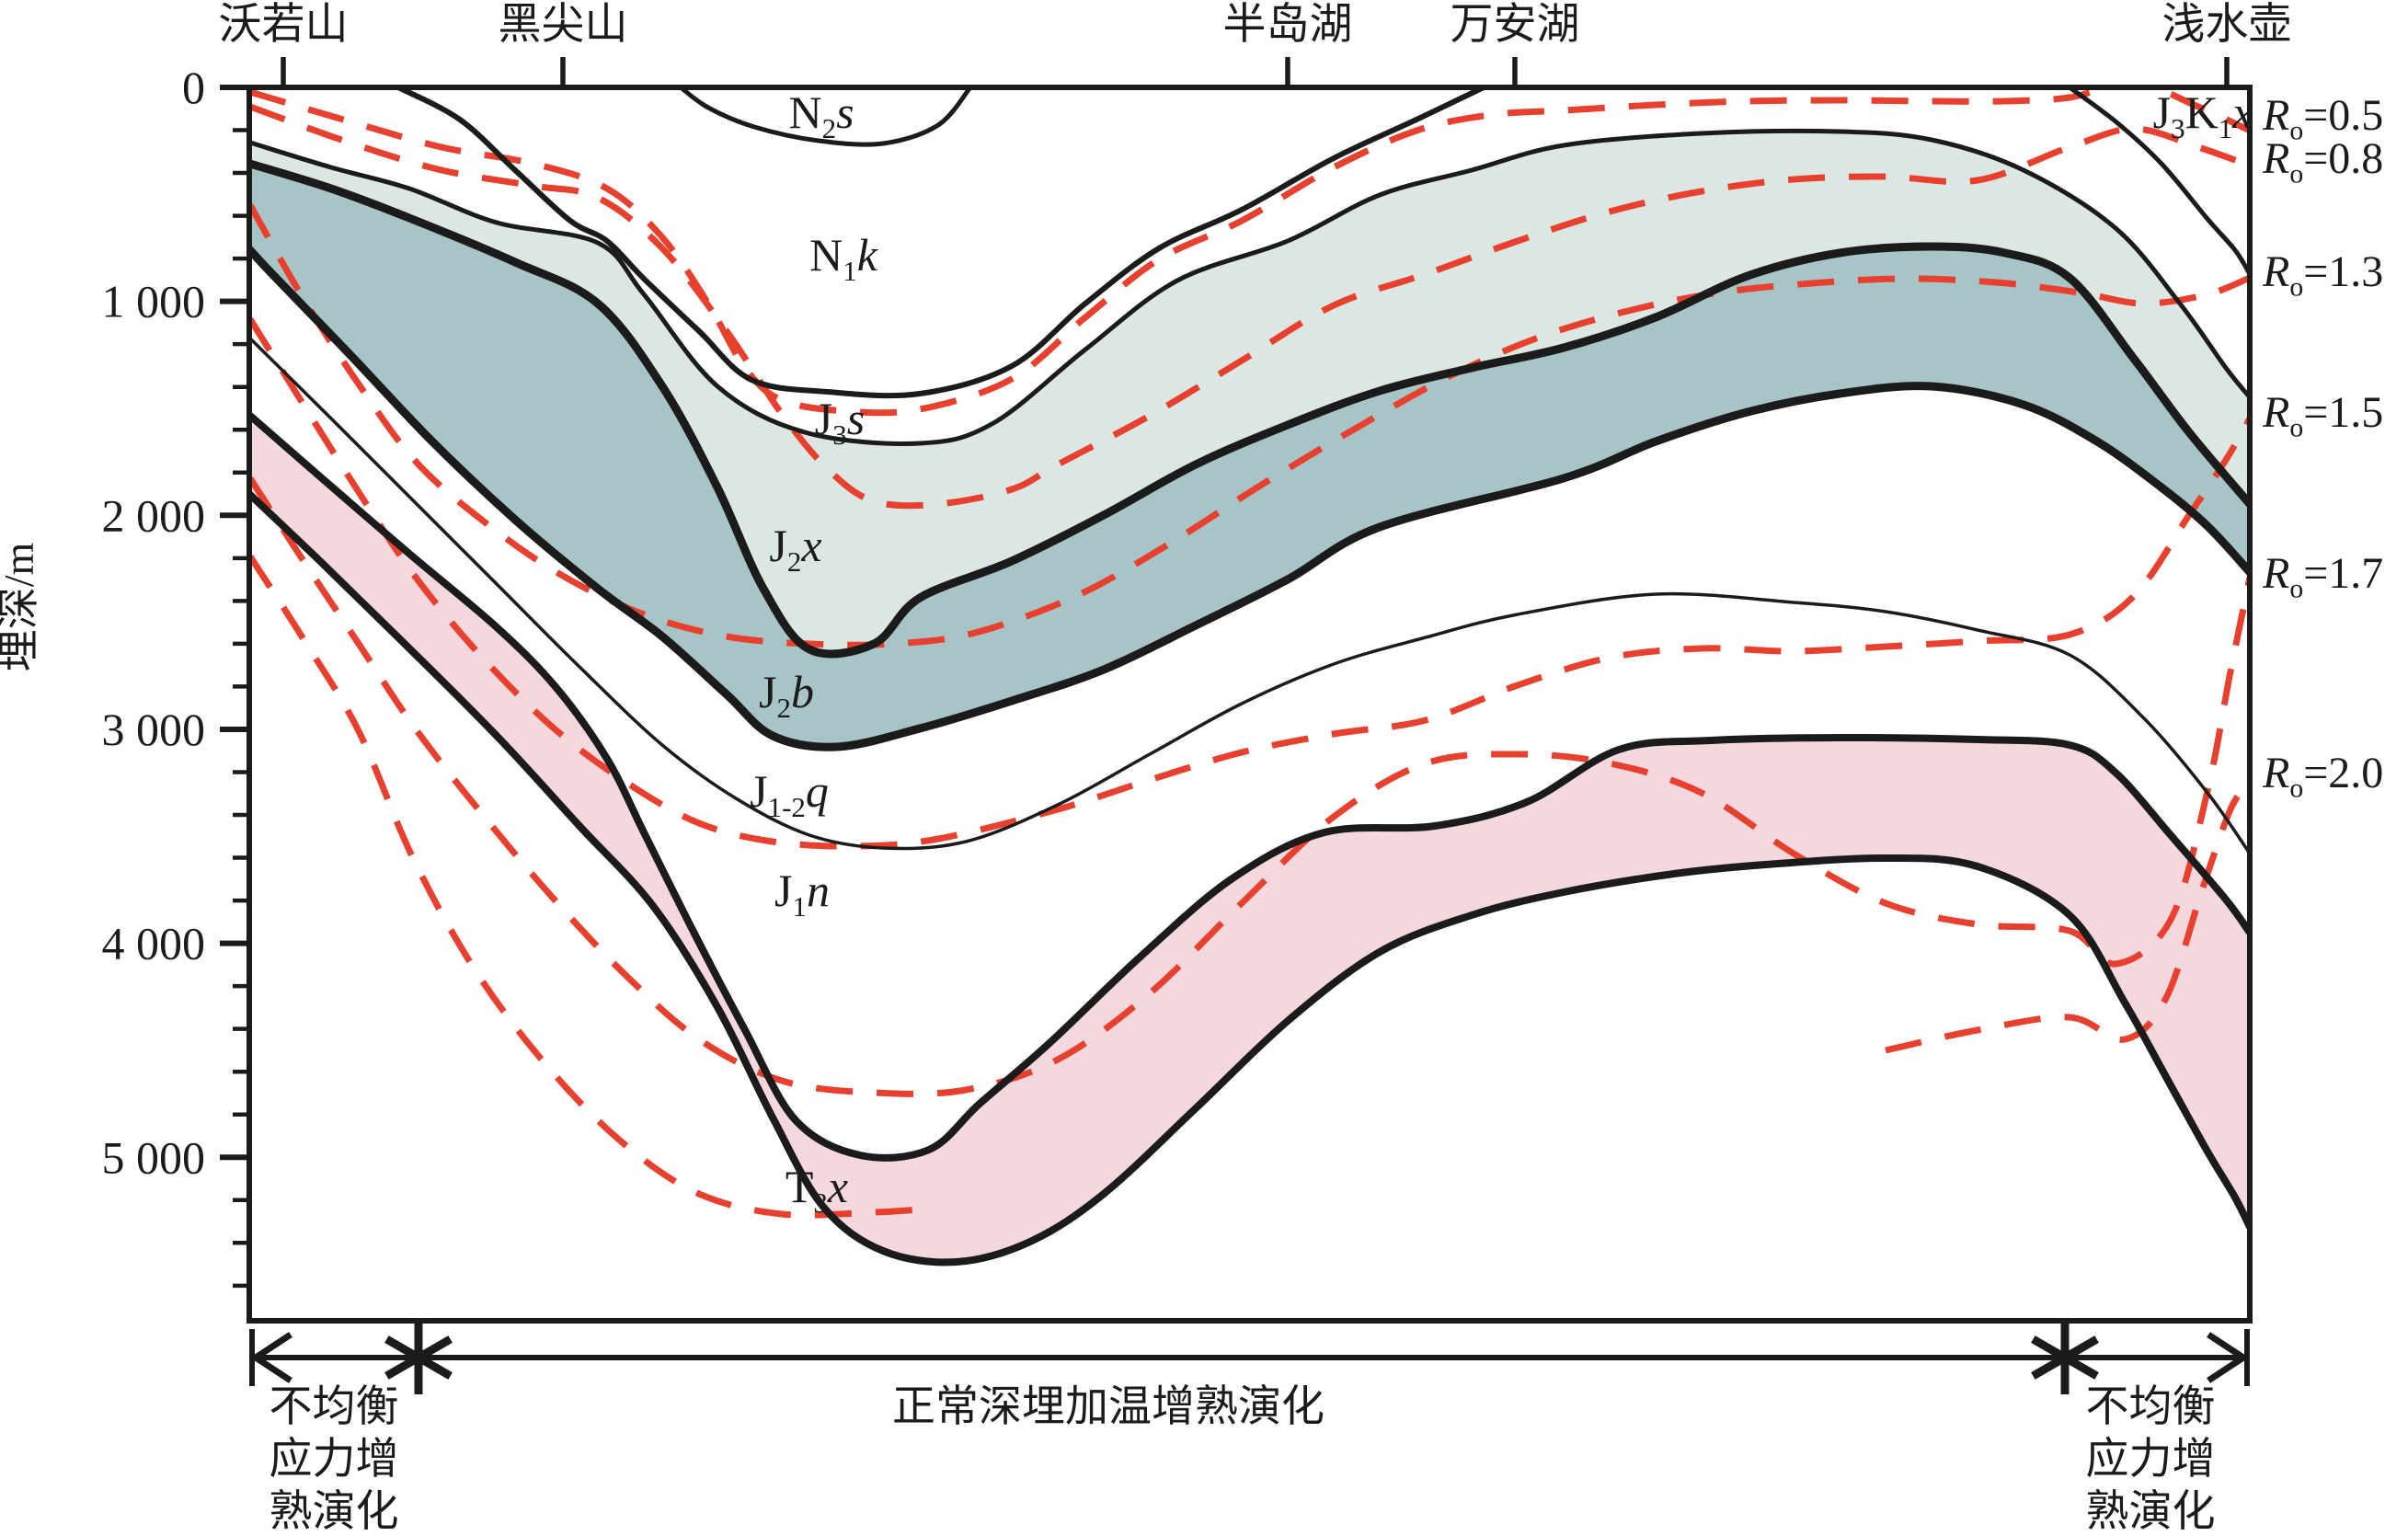  Describe the element at coordinates (2067, 916) in the screenshot. I see `isoline-ro-2.0-right` at that location.